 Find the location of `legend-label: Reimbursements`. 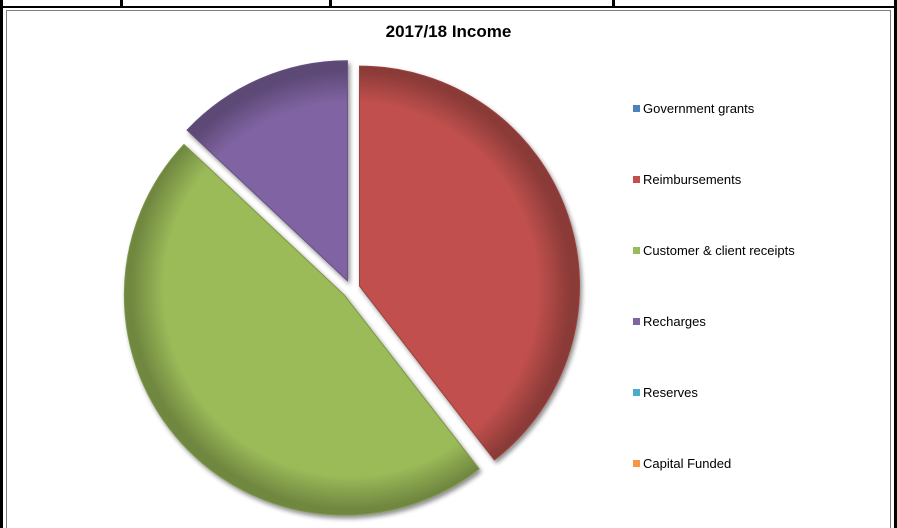

legend-label: Reimbursements is located at coordinates (692, 179).